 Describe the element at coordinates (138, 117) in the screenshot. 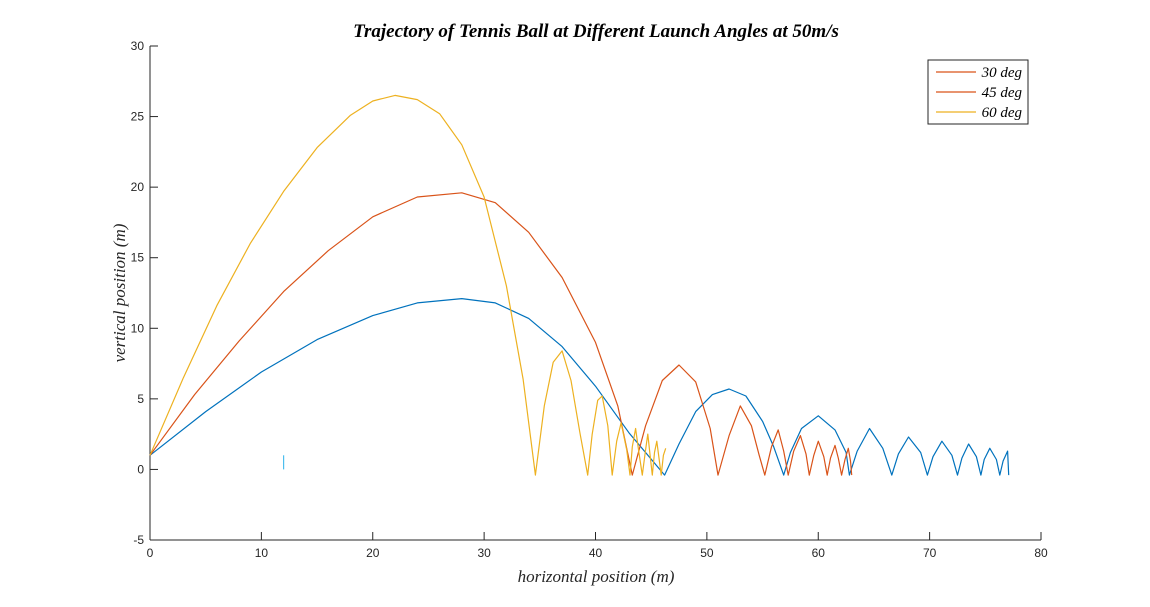

I see `y-tick-label: 25` at that location.